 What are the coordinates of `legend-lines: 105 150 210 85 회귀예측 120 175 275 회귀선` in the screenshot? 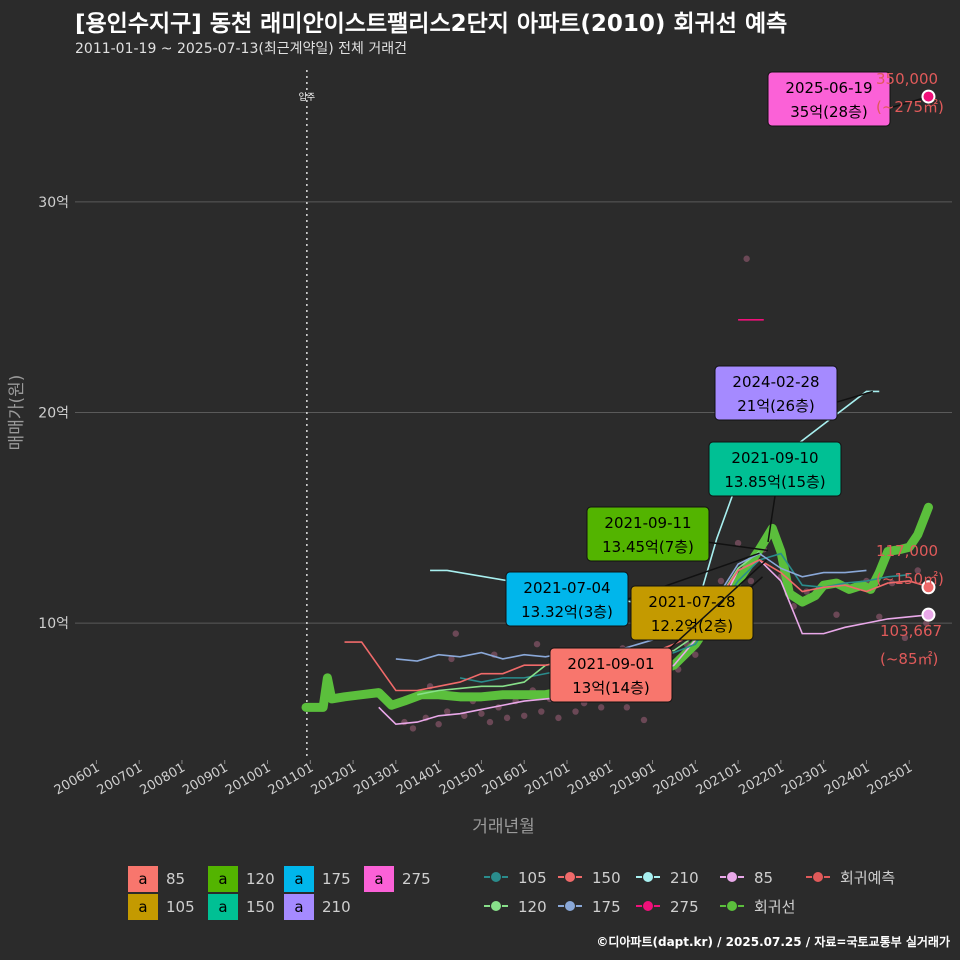 It's located at (689, 892).